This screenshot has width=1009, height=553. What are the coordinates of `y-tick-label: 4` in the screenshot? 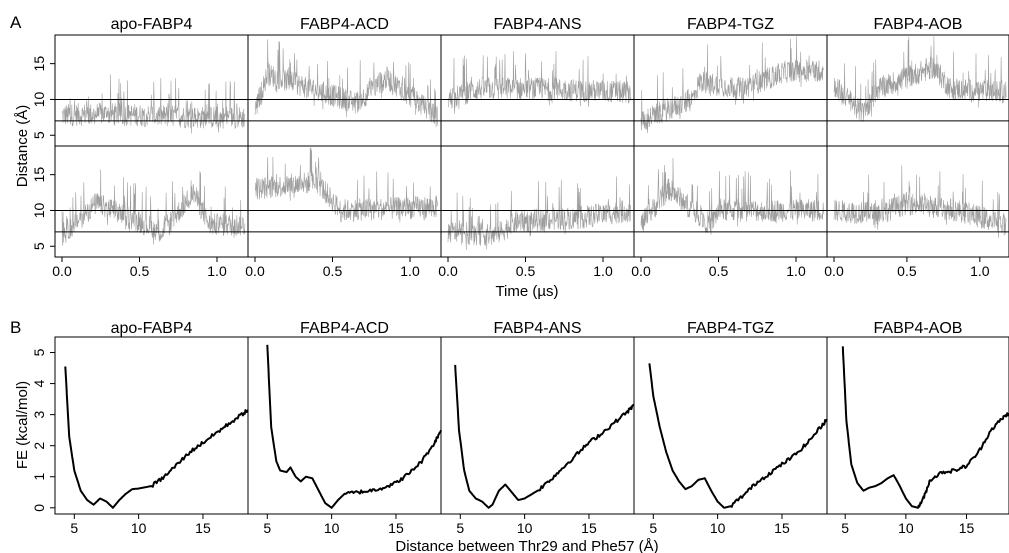 It's located at (39, 383).